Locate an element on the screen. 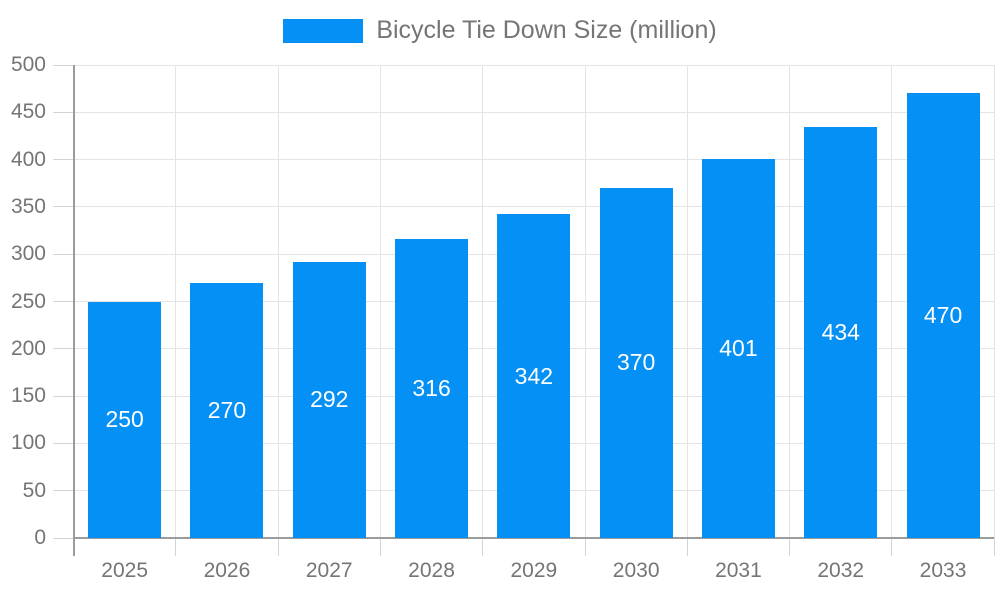 Image resolution: width=1000 pixels, height=600 pixels. x-axis-label: 2032 is located at coordinates (841, 570).